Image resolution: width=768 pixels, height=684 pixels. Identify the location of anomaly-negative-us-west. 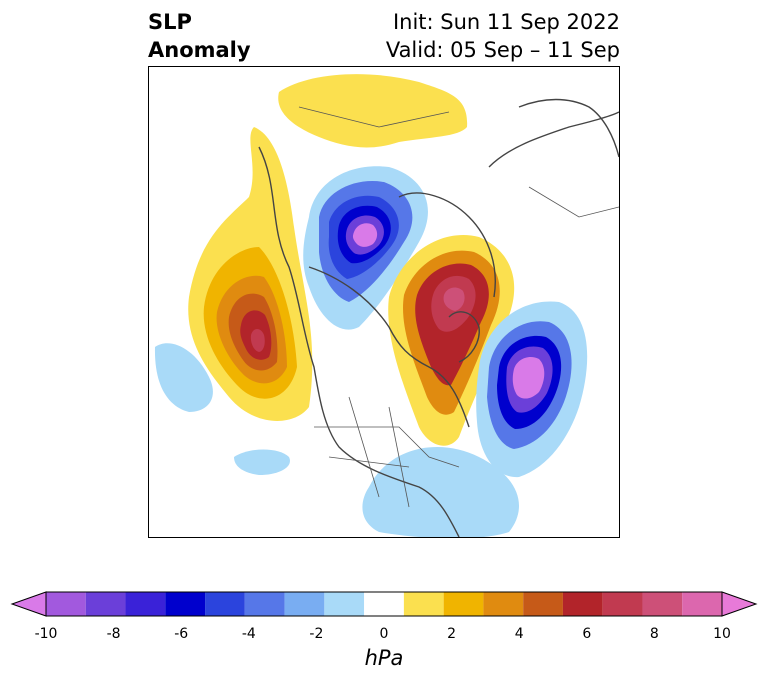
(262, 462).